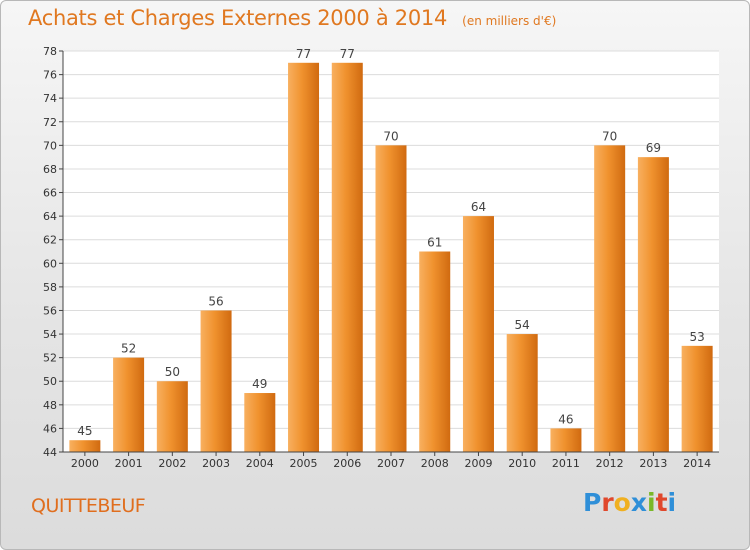  I want to click on y-tick-label: 70, so click(50, 145).